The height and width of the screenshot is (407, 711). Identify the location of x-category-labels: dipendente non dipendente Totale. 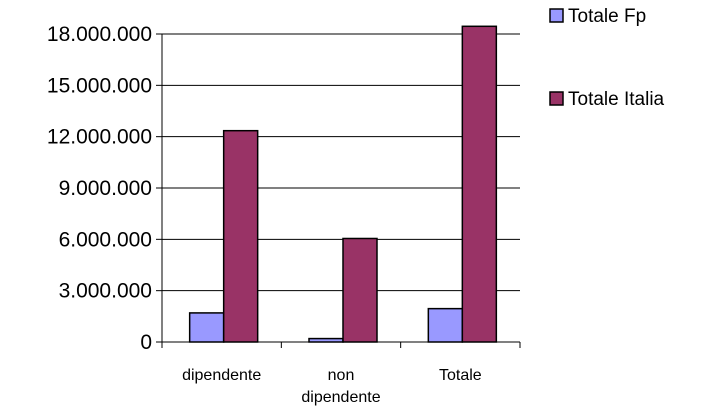
(332, 386).